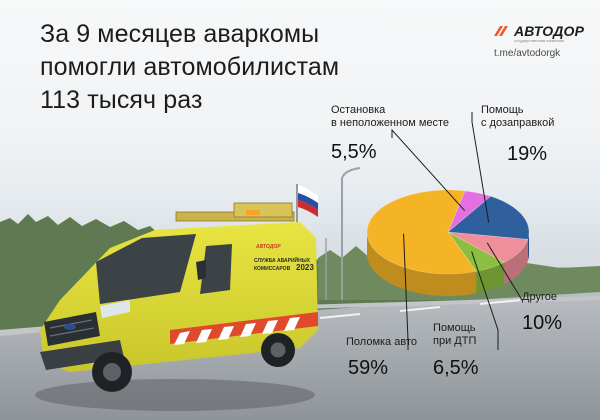 The image size is (600, 420). I want to click on label-dtp: Помощь при ДТП, so click(454, 335).